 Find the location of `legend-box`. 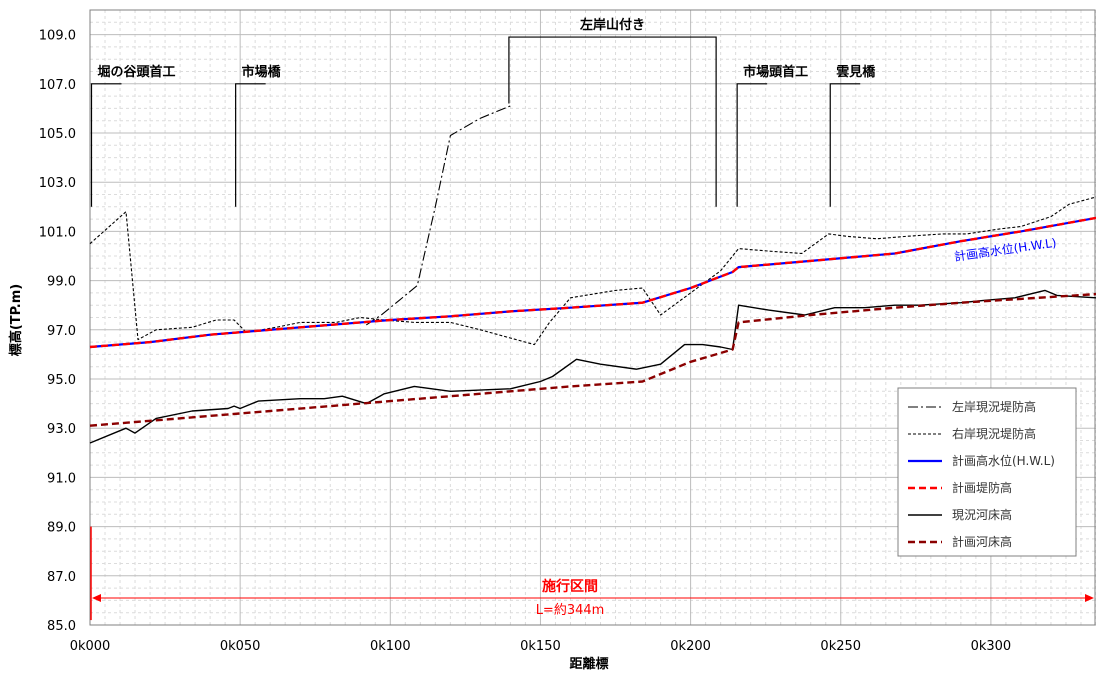

legend-box is located at coordinates (987, 472).